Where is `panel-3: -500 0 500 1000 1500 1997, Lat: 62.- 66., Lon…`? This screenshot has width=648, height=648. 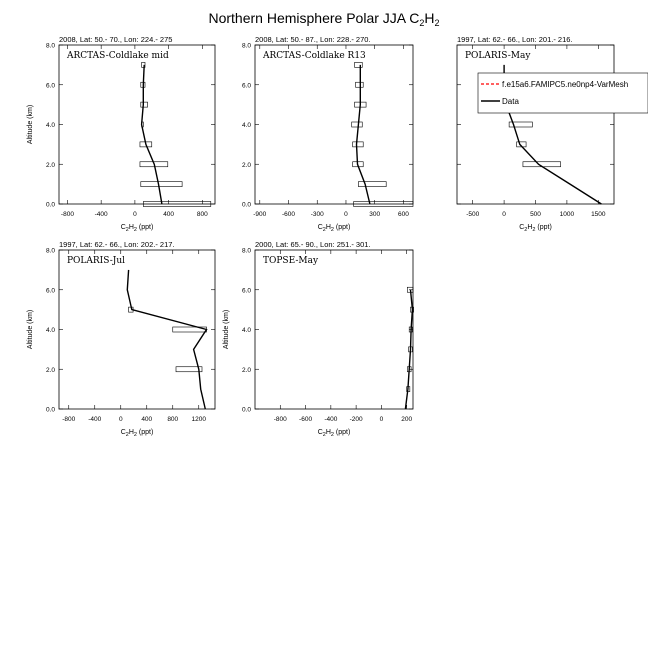
panel-3: -500 0 500 1000 1500 1997, Lat: 62.- 66., Lon… is located at coordinates (535, 134).